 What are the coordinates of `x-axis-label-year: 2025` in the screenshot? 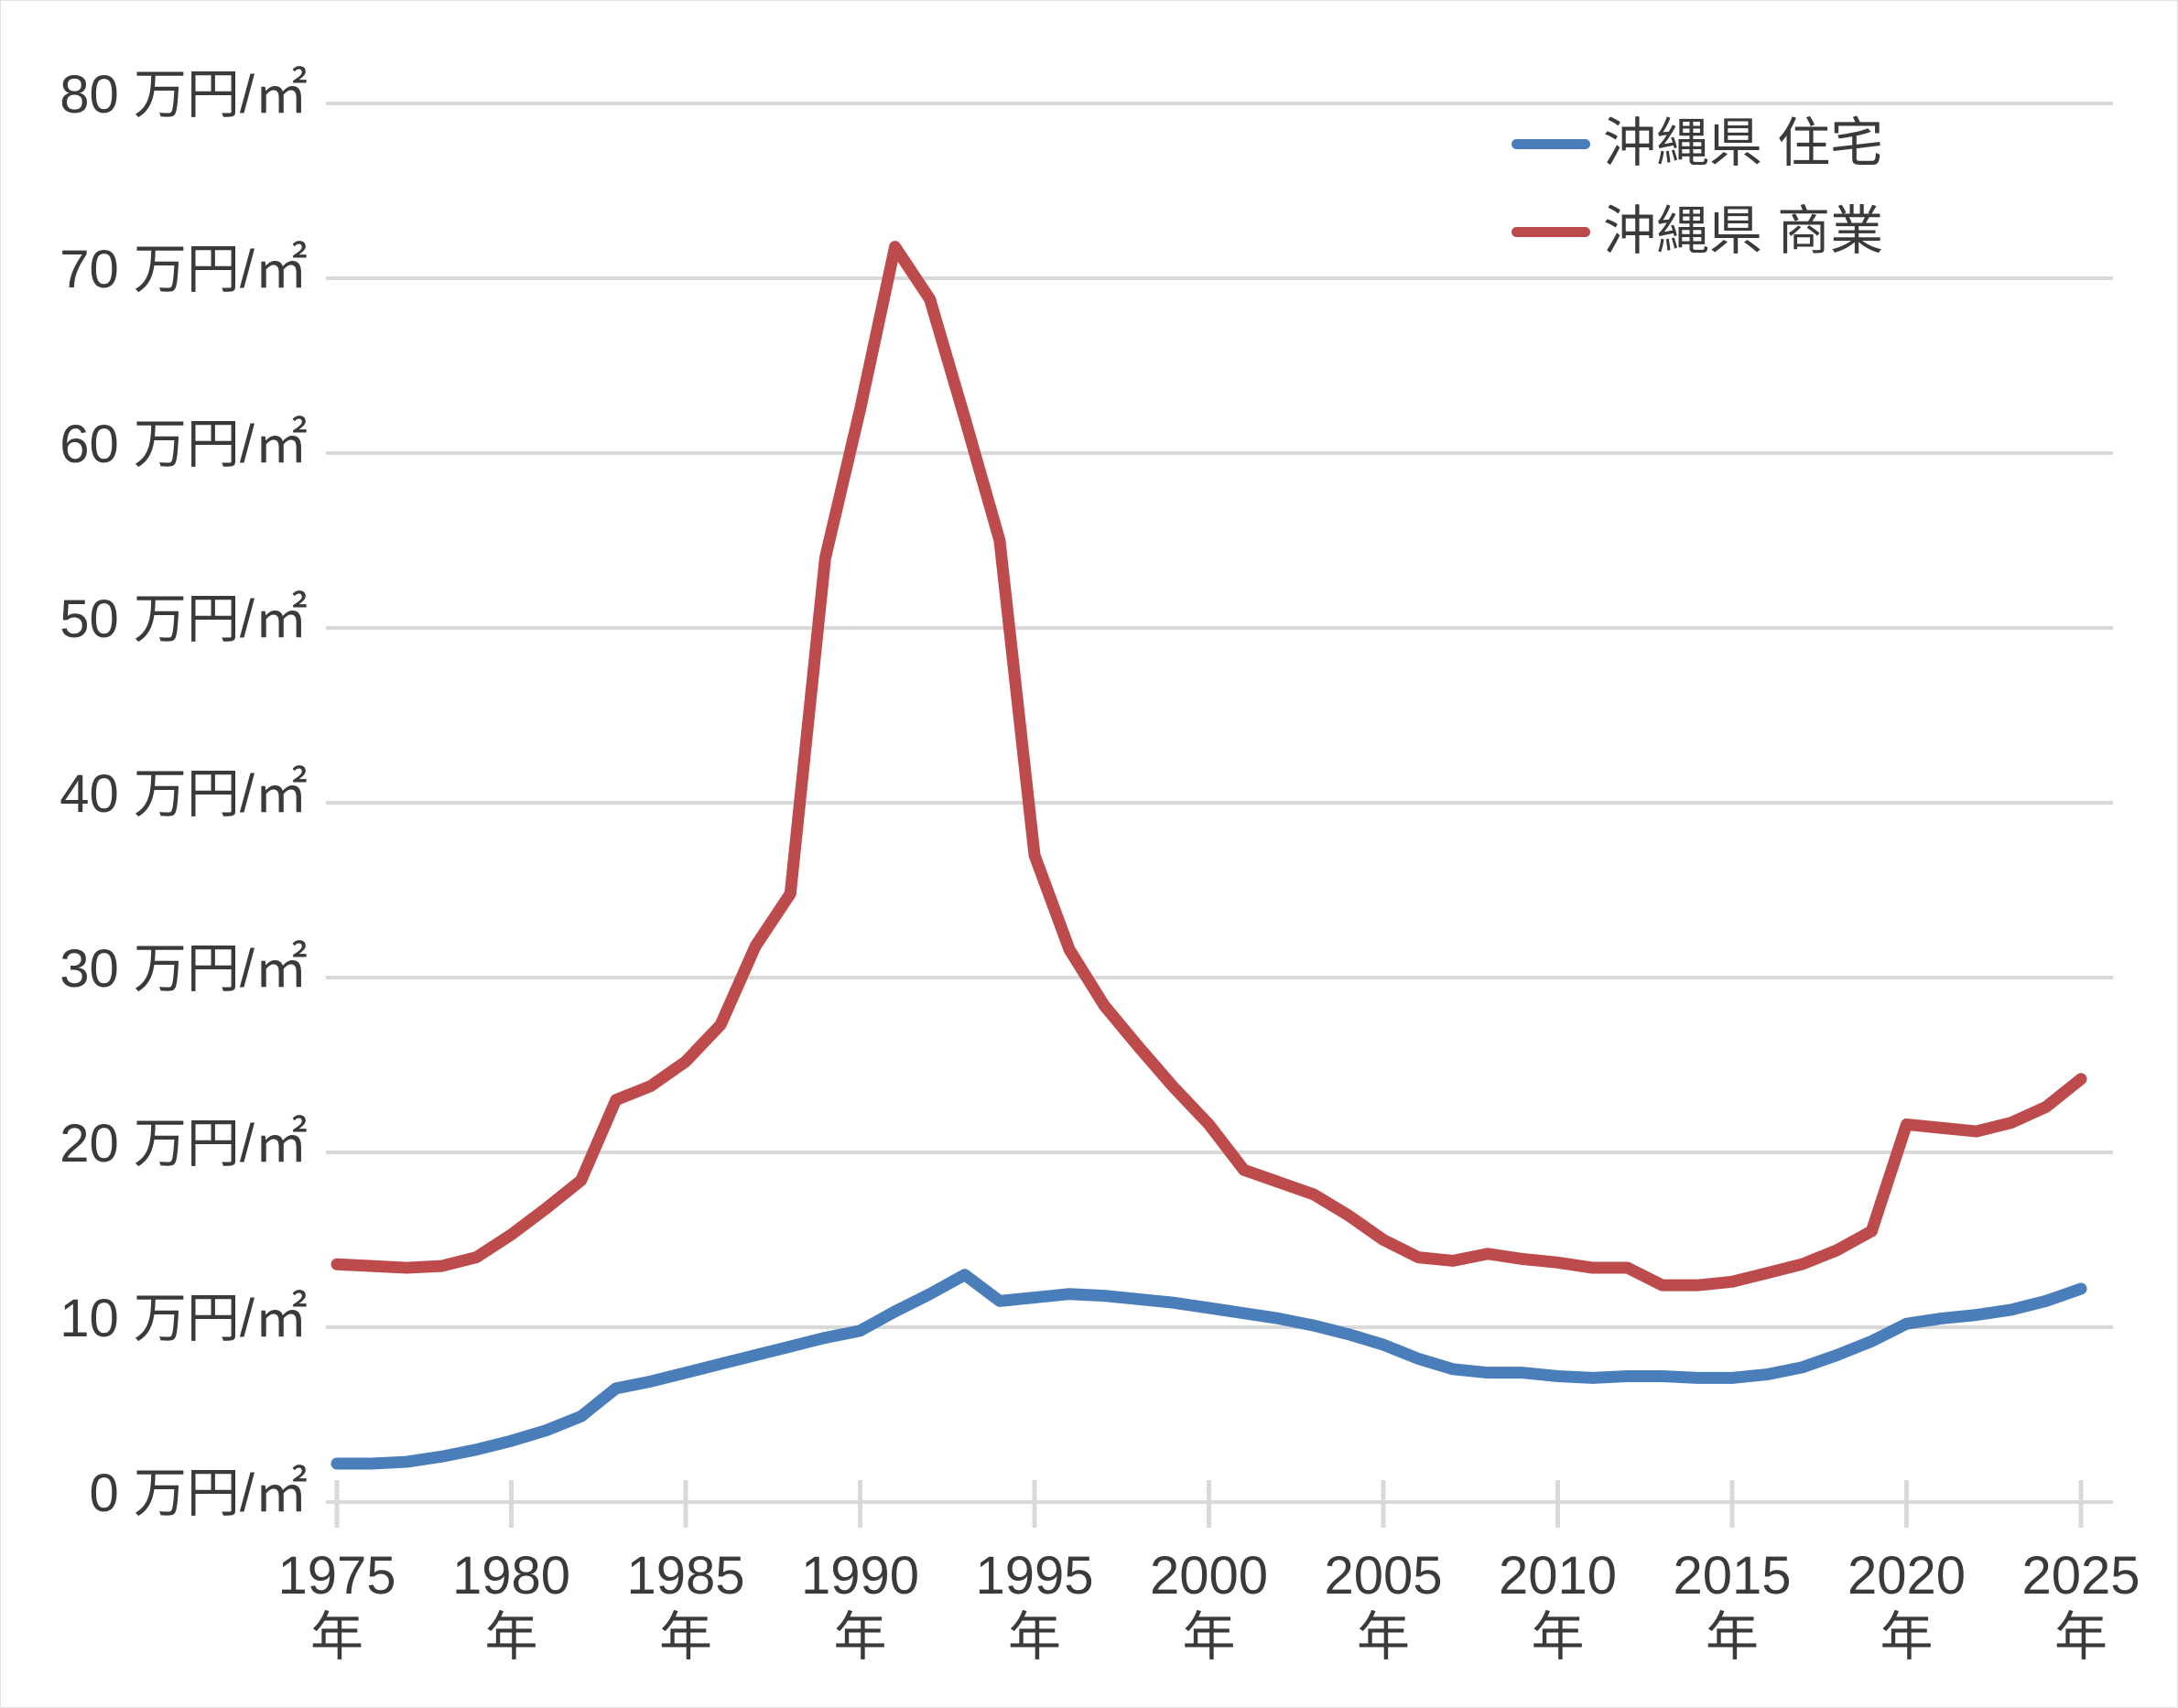 It's located at (2080, 1575).